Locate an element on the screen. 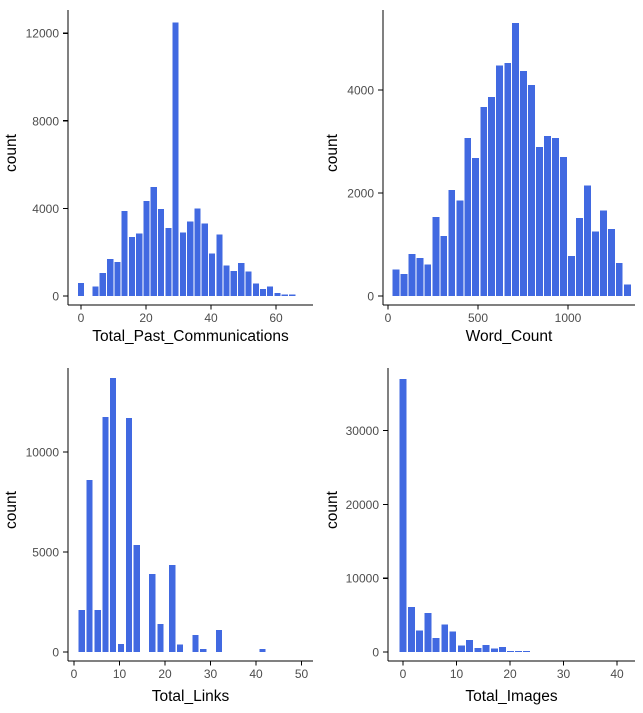  y-tick-label: 2000 is located at coordinates (360, 194).